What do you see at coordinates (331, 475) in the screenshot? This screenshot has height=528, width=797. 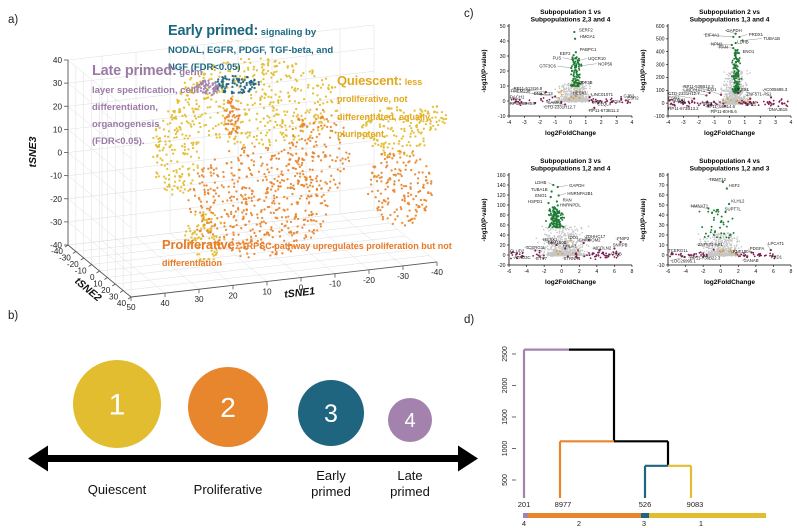 I see `subpopulation-label: Early` at bounding box center [331, 475].